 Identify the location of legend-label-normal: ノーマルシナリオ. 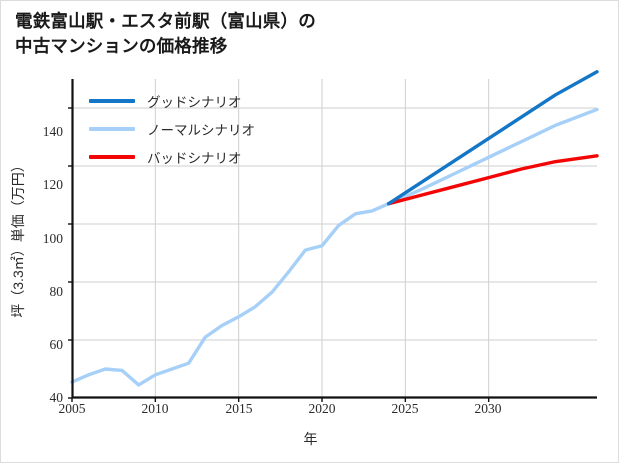
(201, 130).